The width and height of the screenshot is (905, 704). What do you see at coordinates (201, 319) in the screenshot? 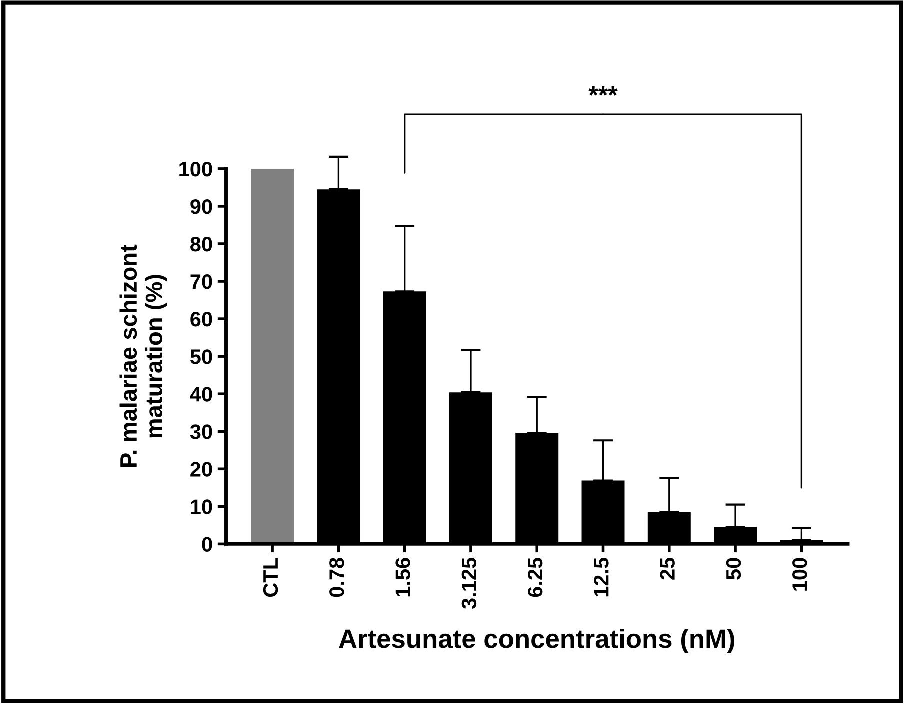
I see `y-tick-label: 60` at bounding box center [201, 319].